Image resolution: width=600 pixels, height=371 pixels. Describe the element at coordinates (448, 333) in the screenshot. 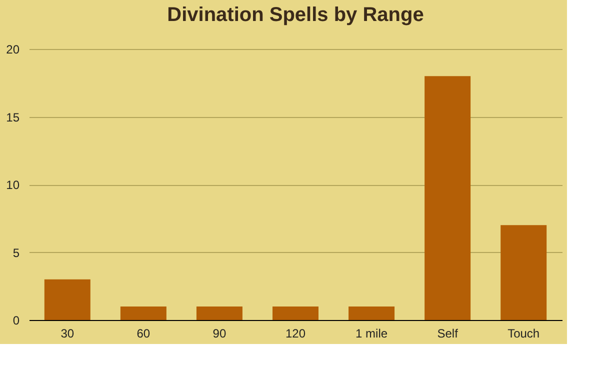

I see `x-tick-label: Self` at that location.